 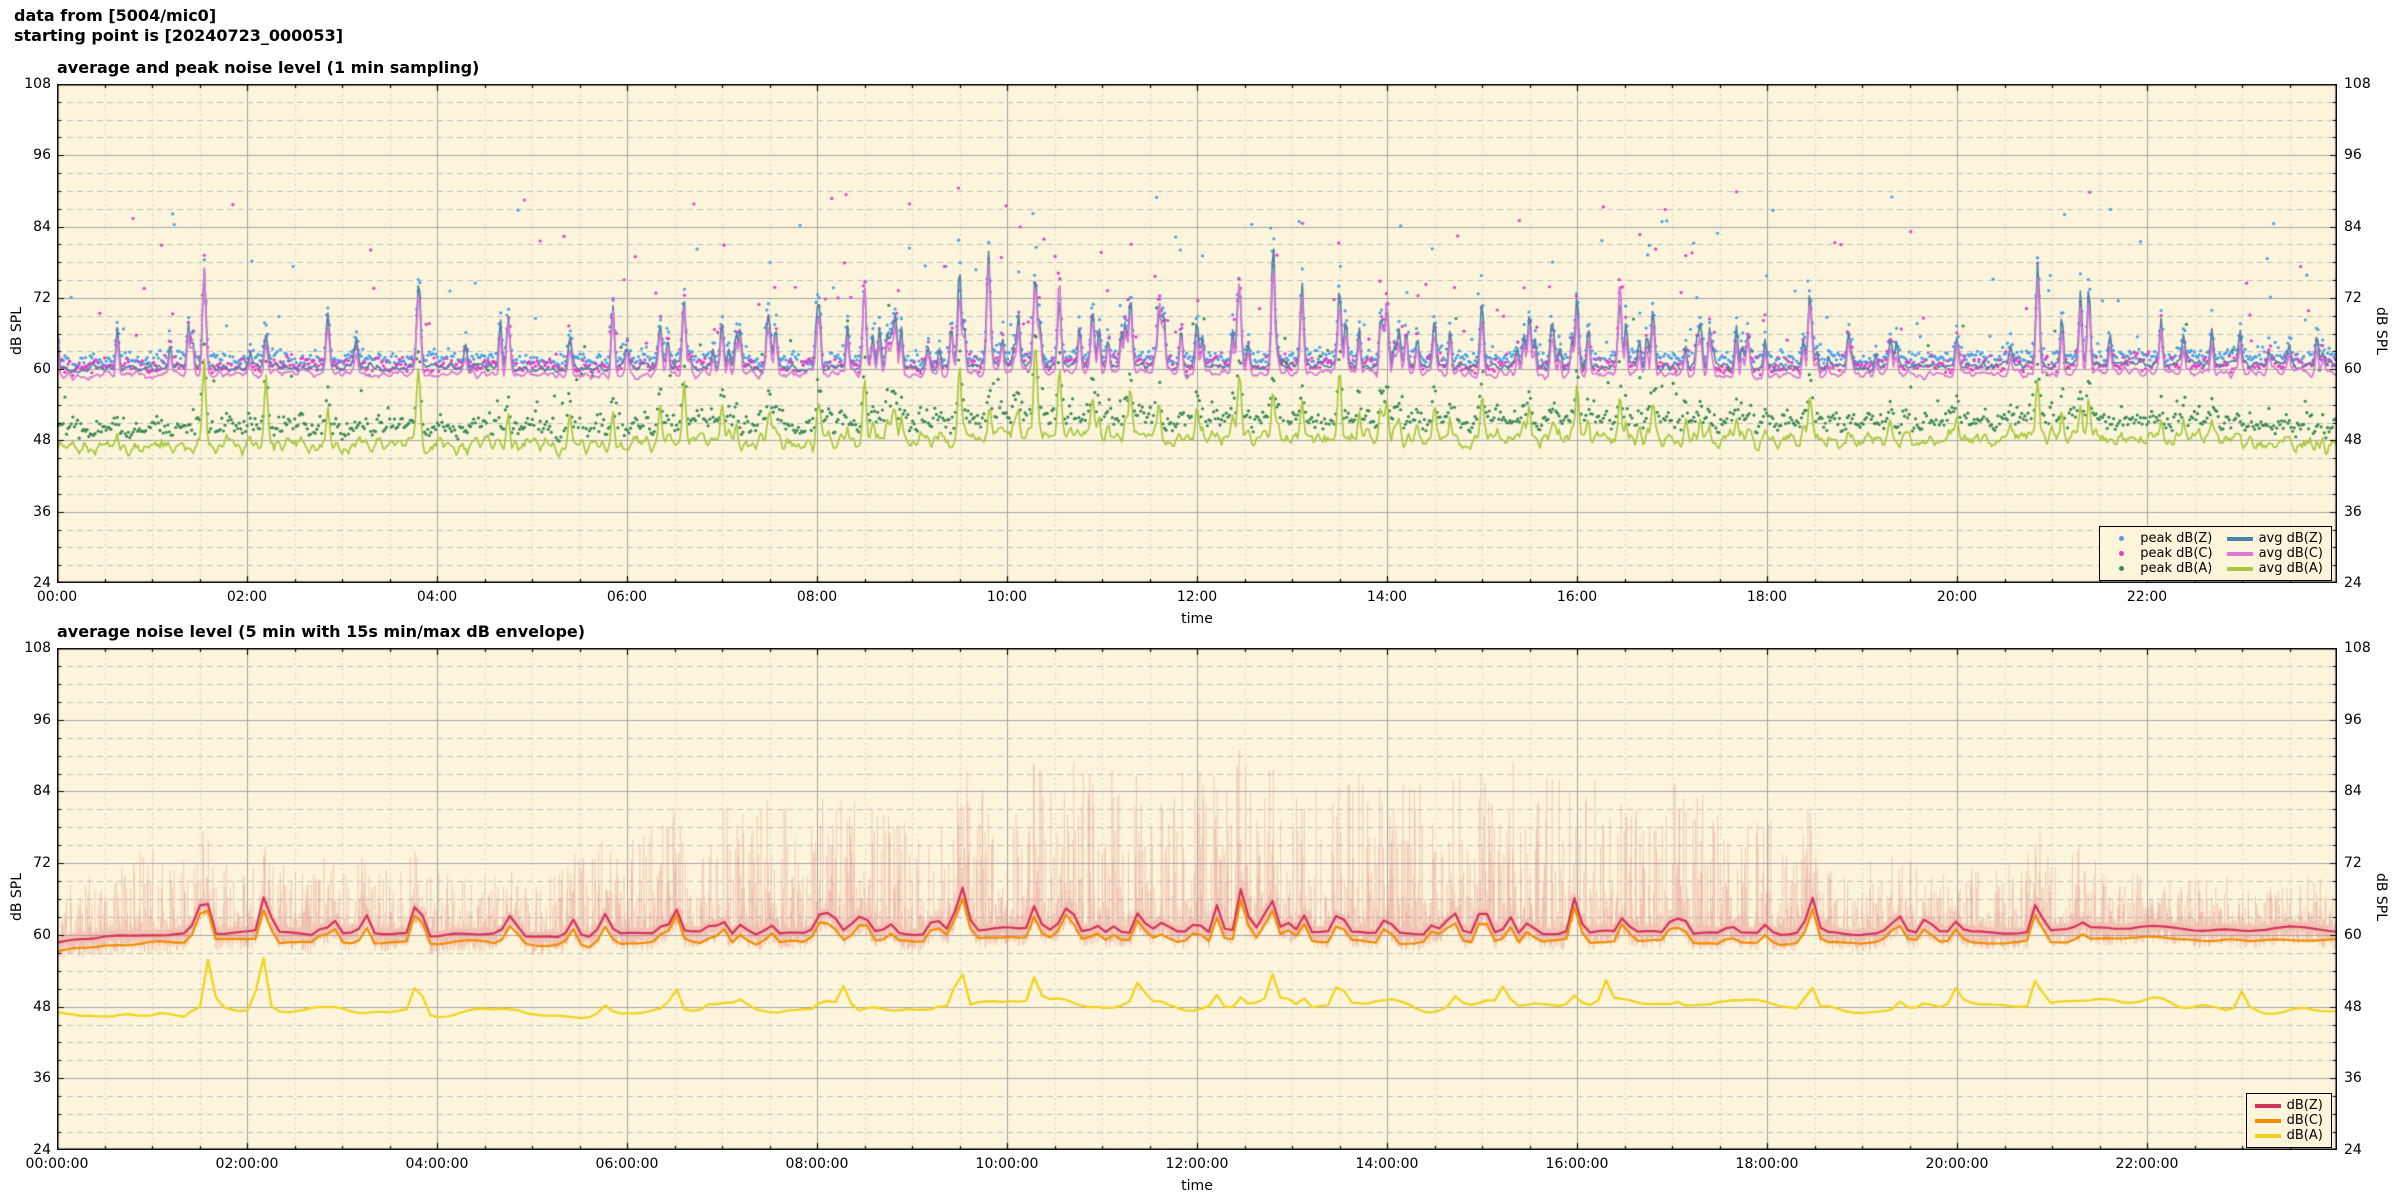 What do you see at coordinates (2176, 568) in the screenshot?
I see `legend-label: peak dB(A)` at bounding box center [2176, 568].